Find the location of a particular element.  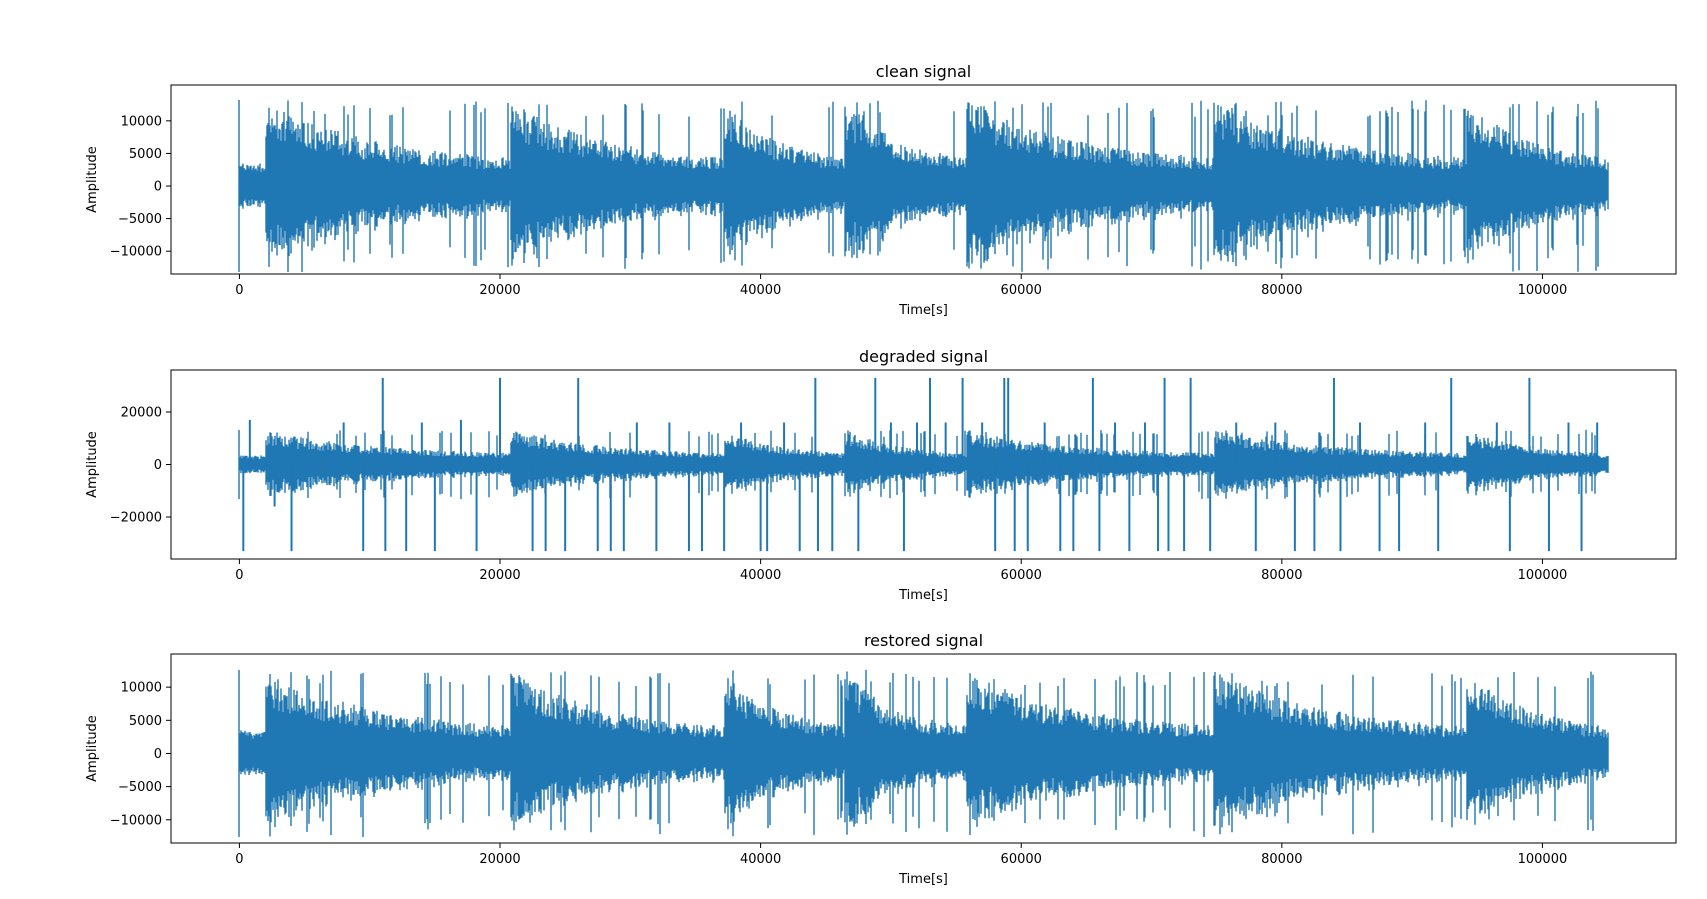

chart-title: clean signal is located at coordinates (923, 71).